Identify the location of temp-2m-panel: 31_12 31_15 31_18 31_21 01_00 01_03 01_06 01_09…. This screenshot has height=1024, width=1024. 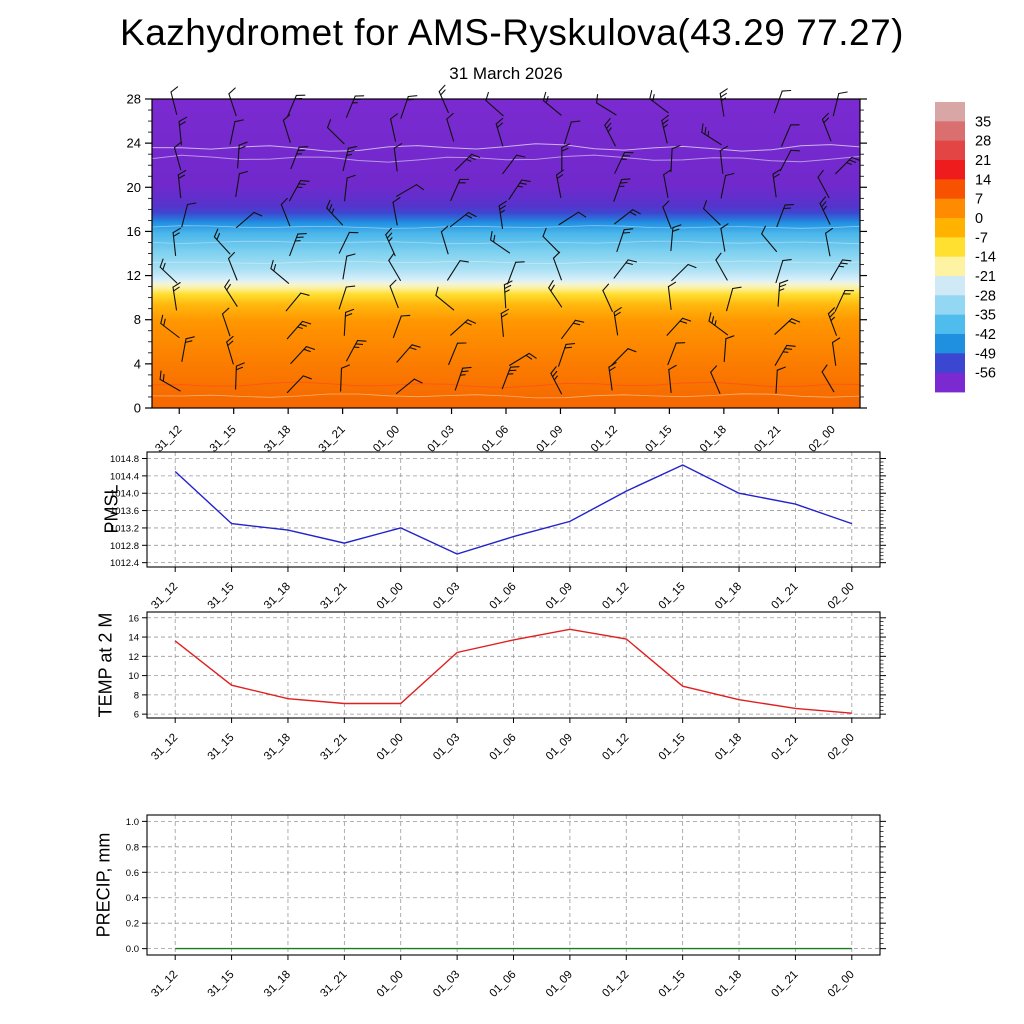
(507, 687).